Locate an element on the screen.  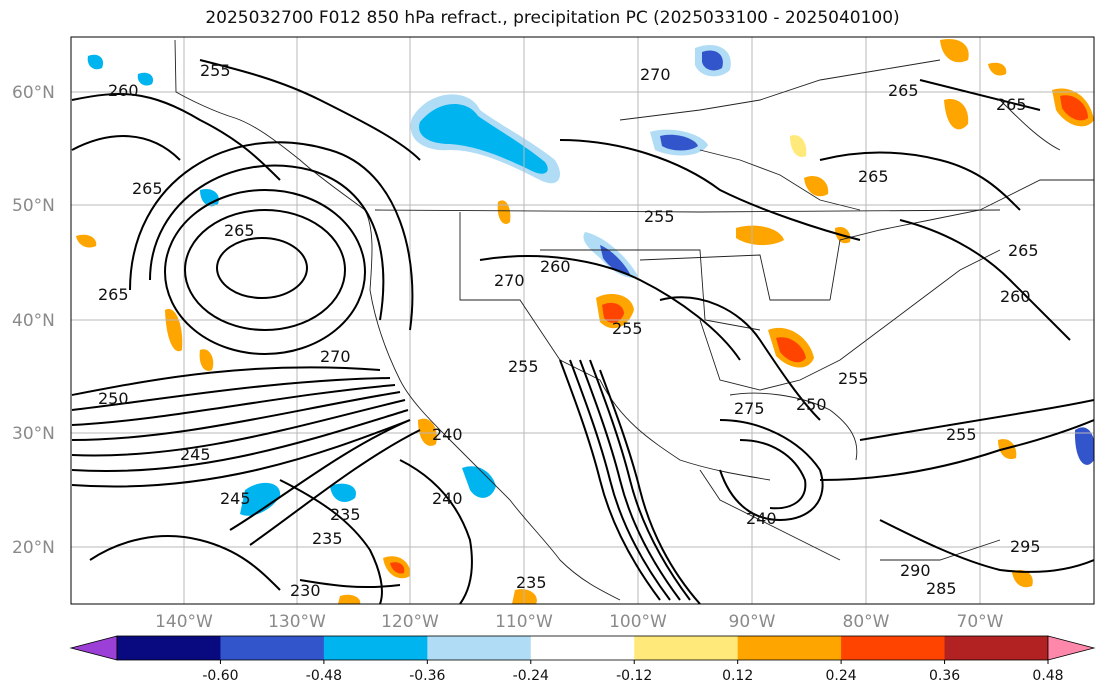
contour-label: 230 is located at coordinates (305, 590).